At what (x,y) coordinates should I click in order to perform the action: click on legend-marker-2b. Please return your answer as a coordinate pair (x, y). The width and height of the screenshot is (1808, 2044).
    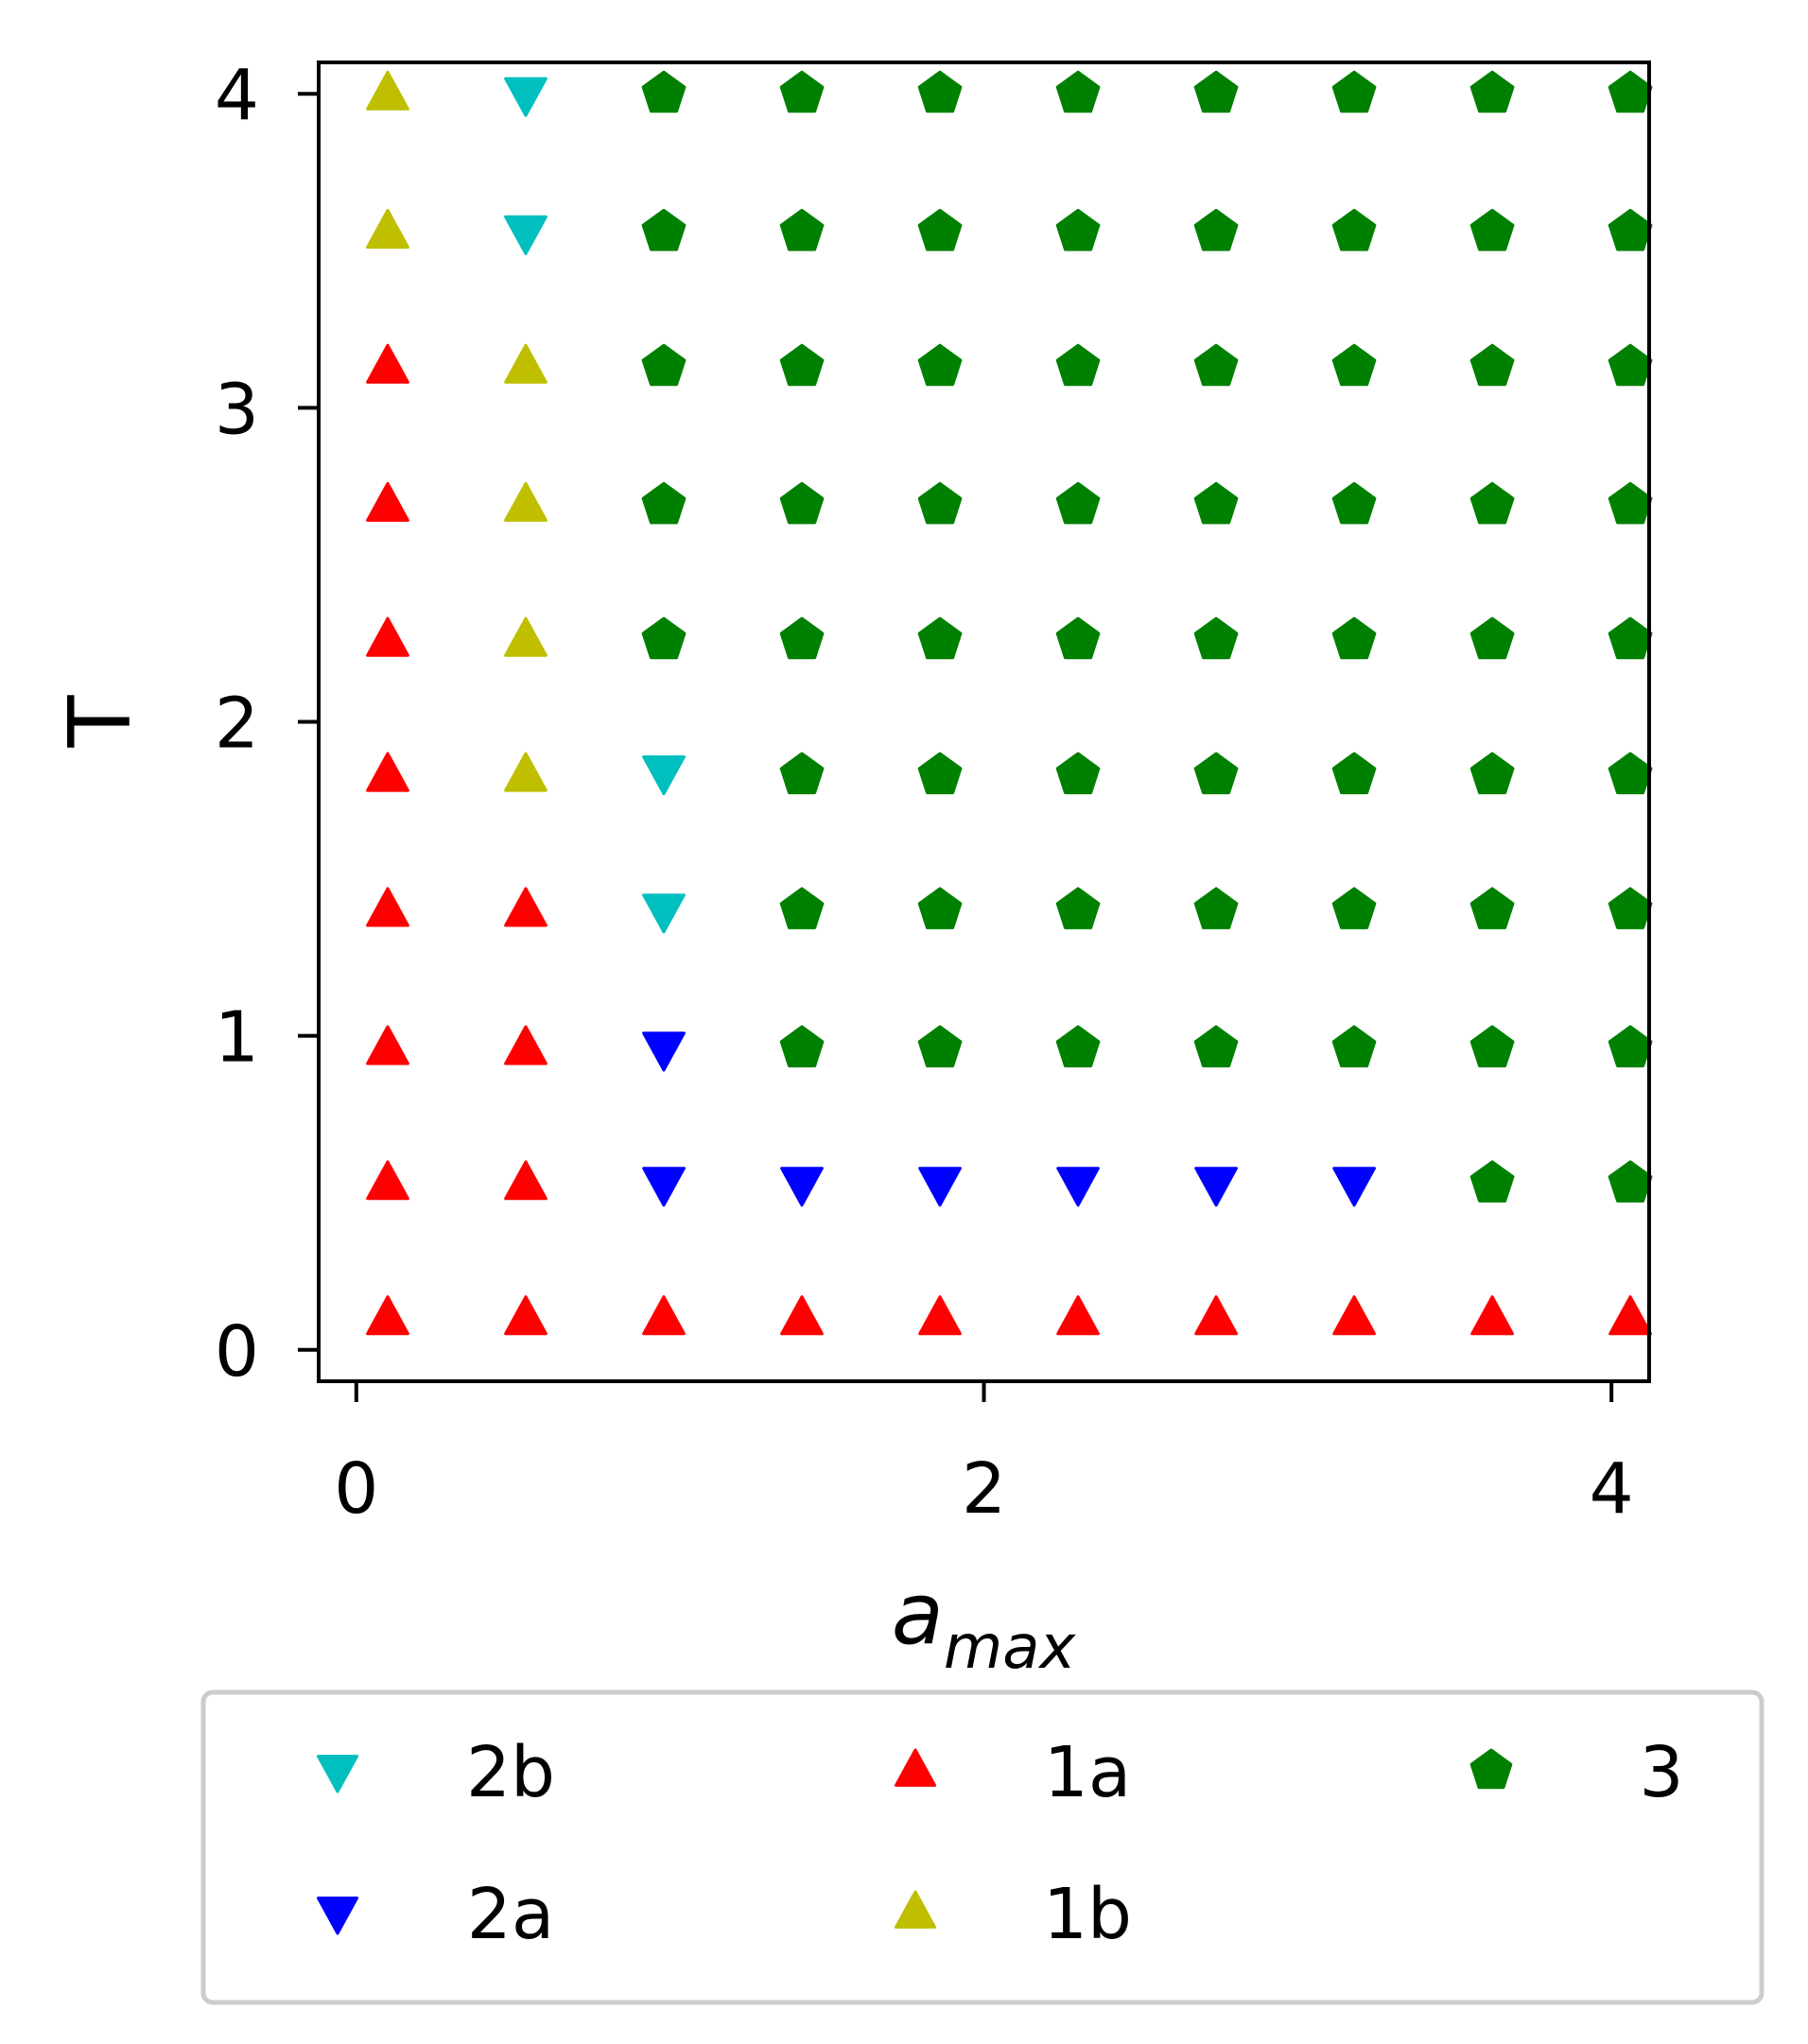
    Looking at the image, I should click on (337, 1774).